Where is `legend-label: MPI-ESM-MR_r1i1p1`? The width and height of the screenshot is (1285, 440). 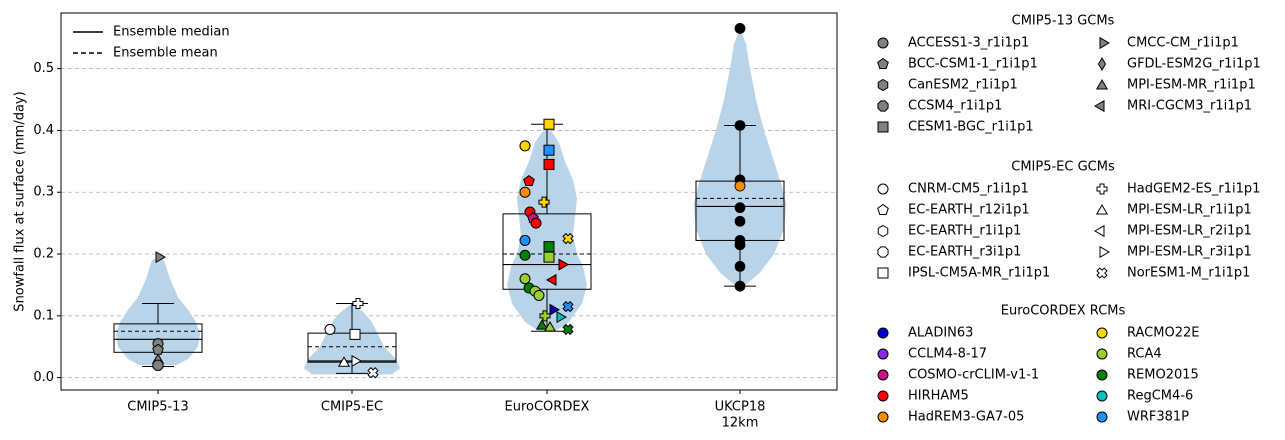
legend-label: MPI-ESM-MR_r1i1p1 is located at coordinates (1191, 85).